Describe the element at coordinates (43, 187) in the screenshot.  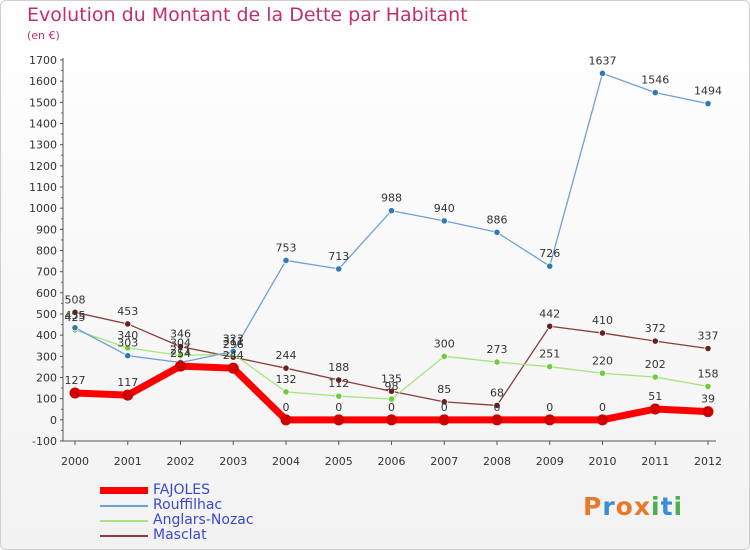
I see `y-tick-label: 1100` at that location.